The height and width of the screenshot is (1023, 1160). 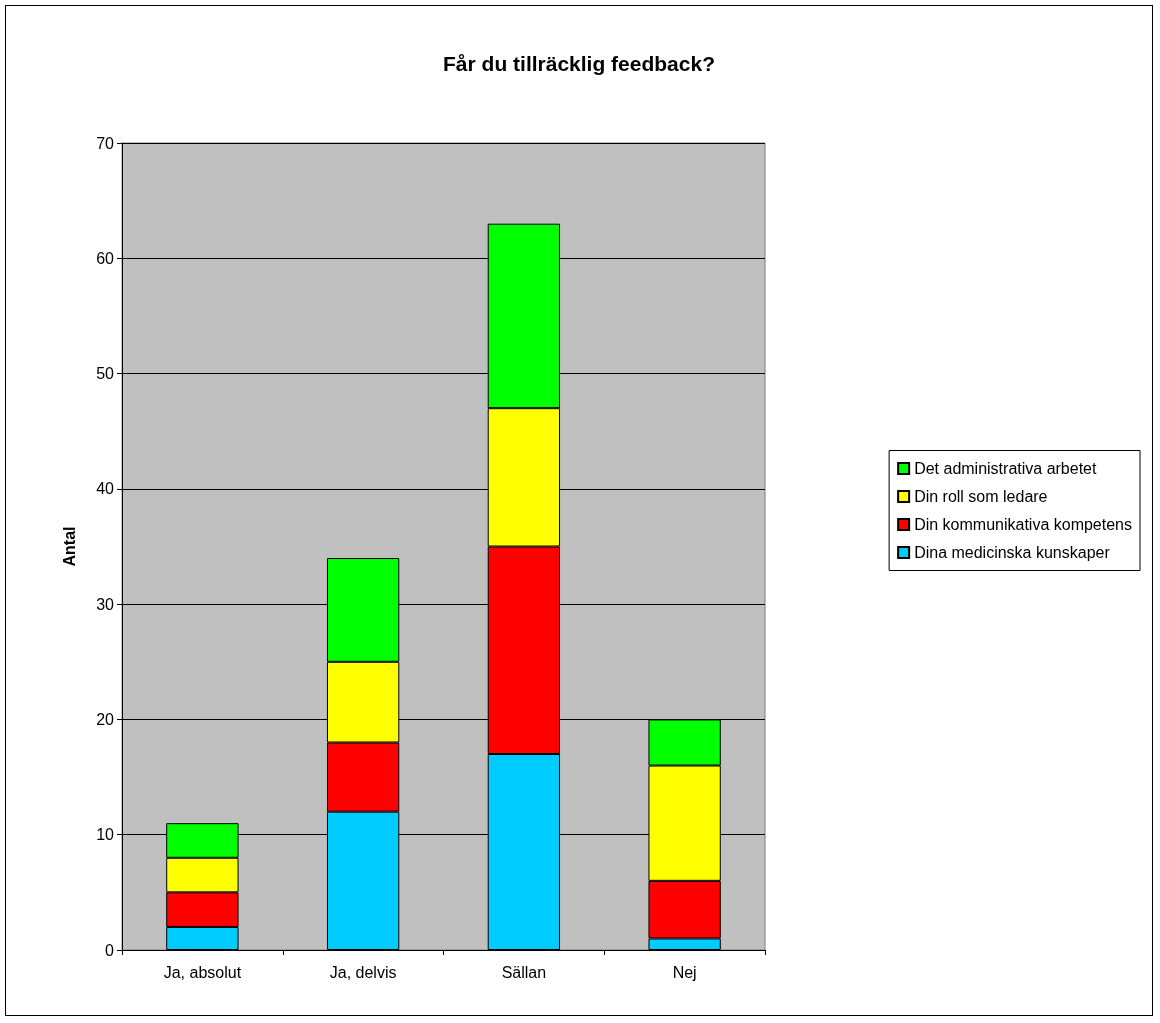 I want to click on y-tick-label: 70, so click(x=105, y=143).